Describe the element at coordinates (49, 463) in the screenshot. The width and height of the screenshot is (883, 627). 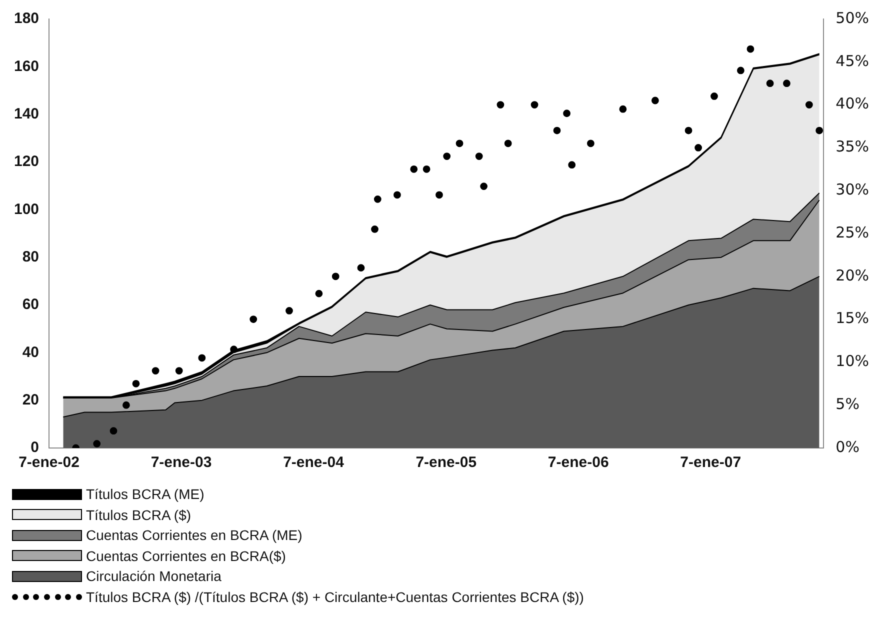
I see `x-tick-label: 7-ene-02` at that location.